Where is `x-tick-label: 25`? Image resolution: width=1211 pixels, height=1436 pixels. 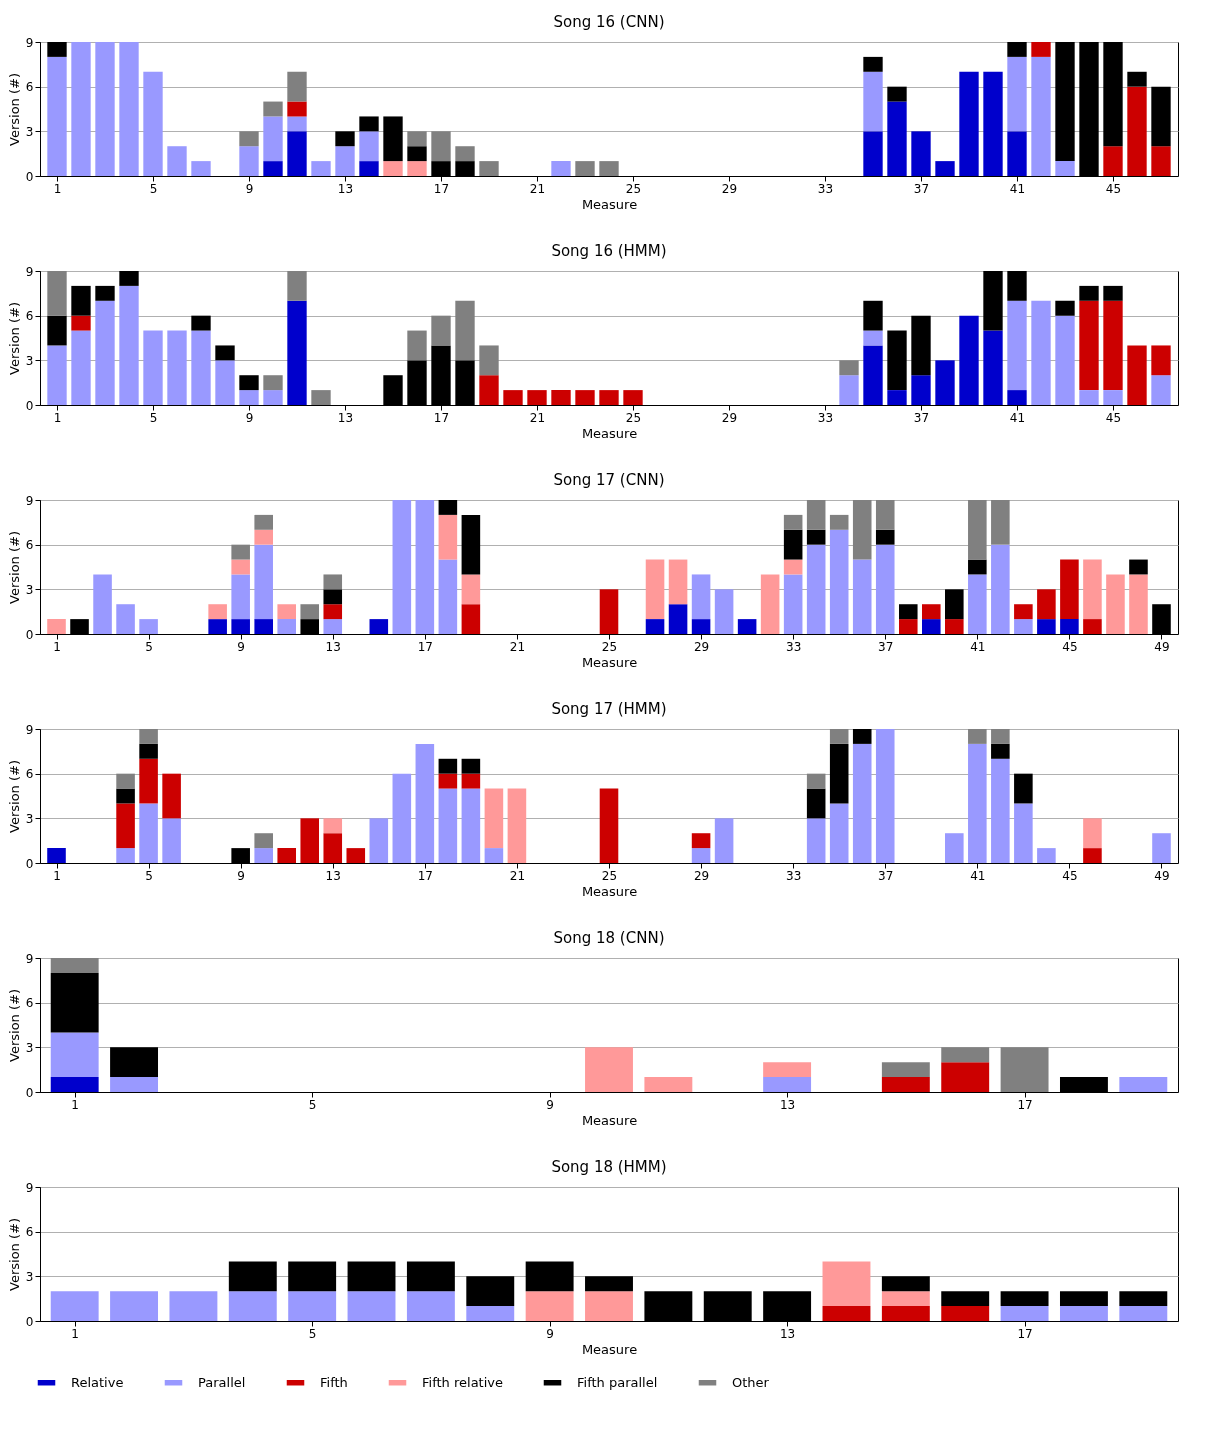 x-tick-label: 25 is located at coordinates (609, 875).